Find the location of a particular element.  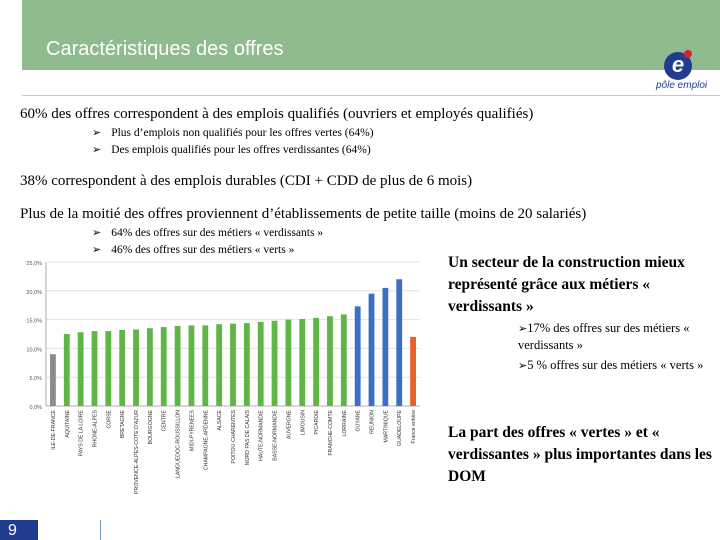

x-tick-label: RHONE-ALPES is located at coordinates (95, 428).